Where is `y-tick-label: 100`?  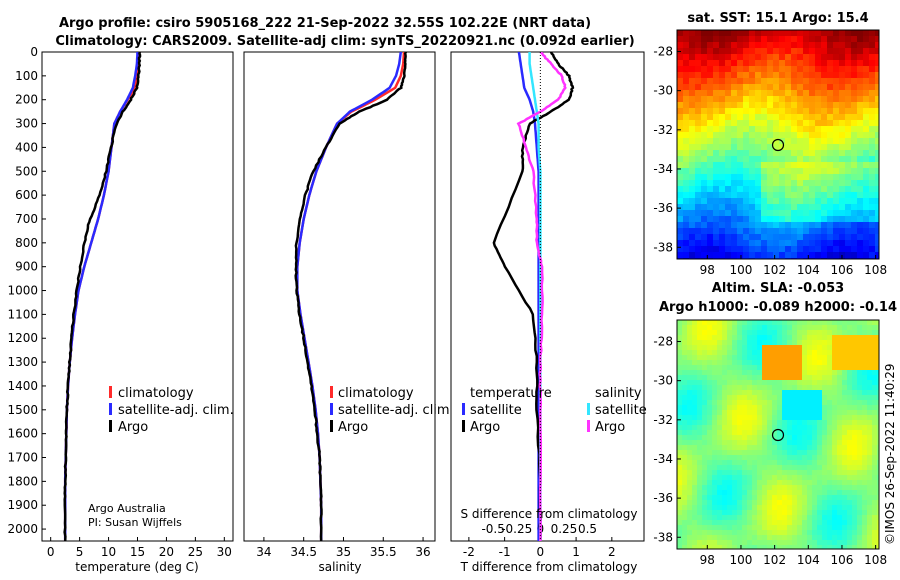
y-tick-label: 100 is located at coordinates (26, 76).